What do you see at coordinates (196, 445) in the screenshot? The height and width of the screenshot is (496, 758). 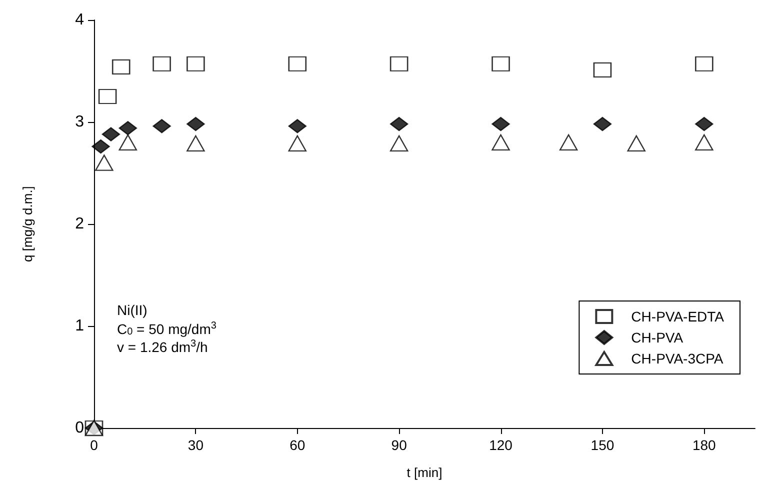 I see `x-tick-label: 30` at bounding box center [196, 445].